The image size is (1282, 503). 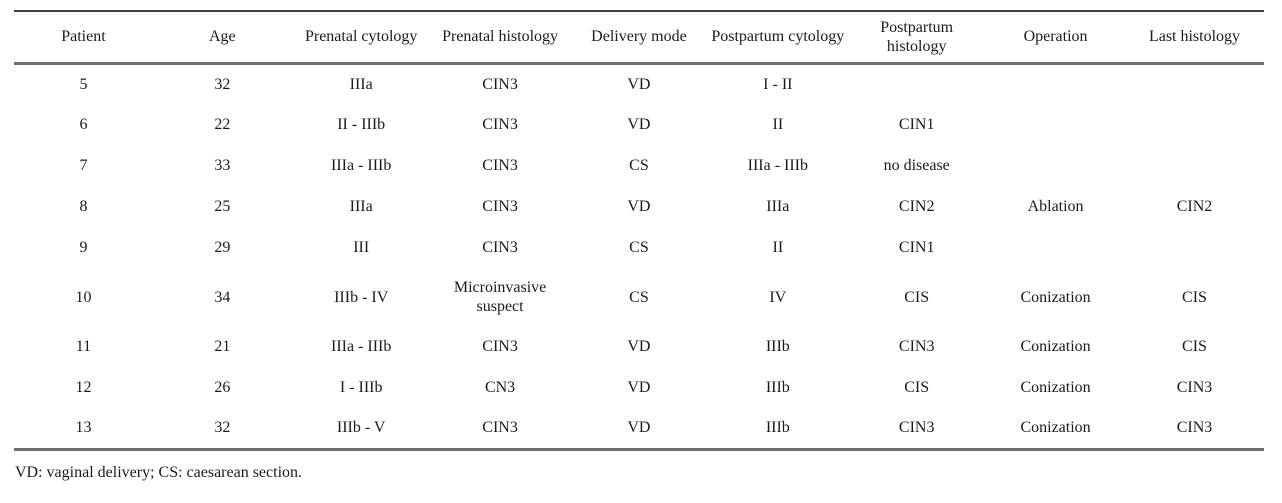 What do you see at coordinates (916, 165) in the screenshot?
I see `table-cell: no disease` at bounding box center [916, 165].